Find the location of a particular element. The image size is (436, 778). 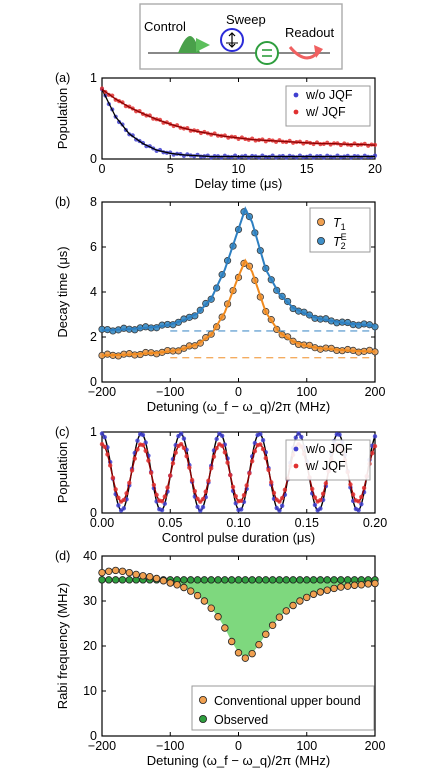

x-tick-label: 100 is located at coordinates (306, 392).